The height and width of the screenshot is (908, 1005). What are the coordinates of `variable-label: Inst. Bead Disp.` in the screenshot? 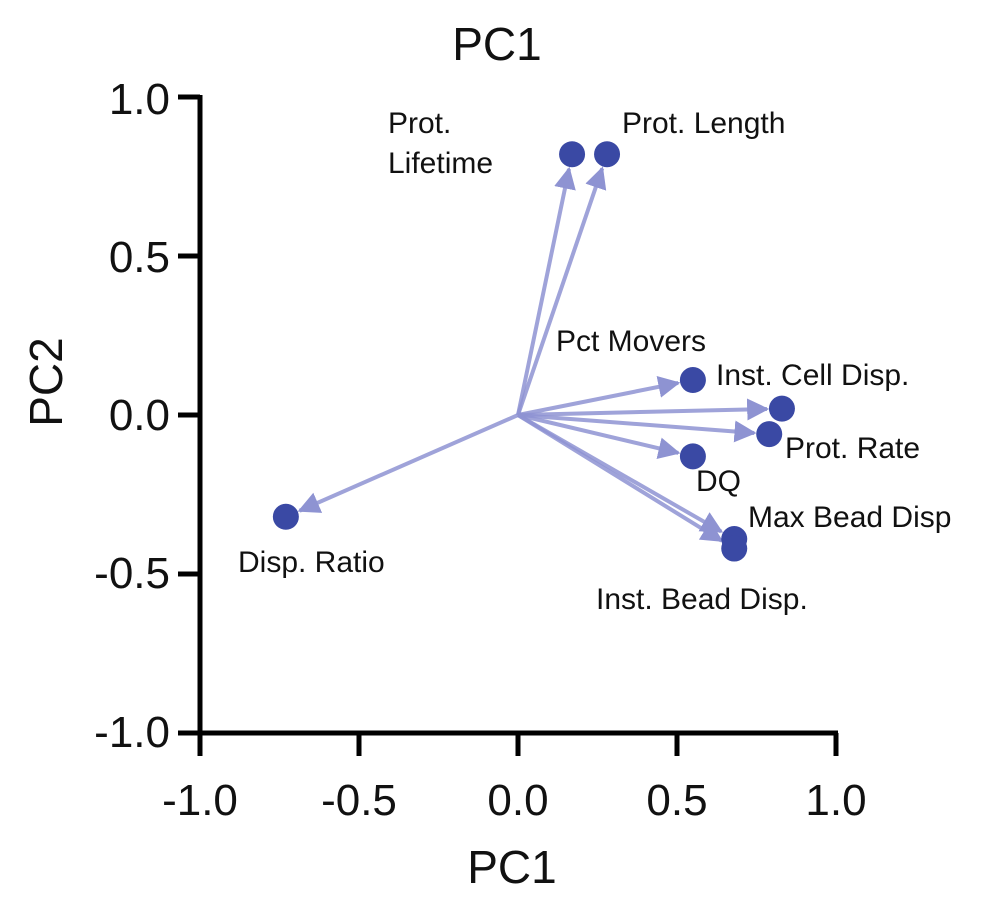 It's located at (702, 599).